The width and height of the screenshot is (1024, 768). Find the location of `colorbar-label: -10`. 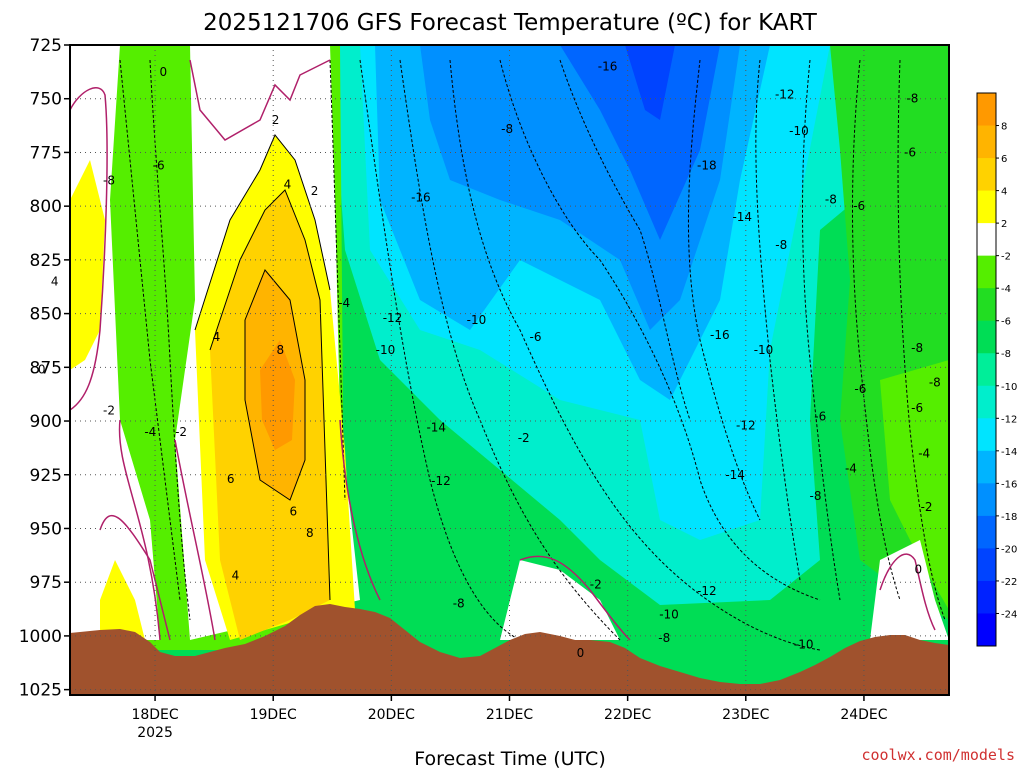

colorbar-label: -10 is located at coordinates (1009, 387).